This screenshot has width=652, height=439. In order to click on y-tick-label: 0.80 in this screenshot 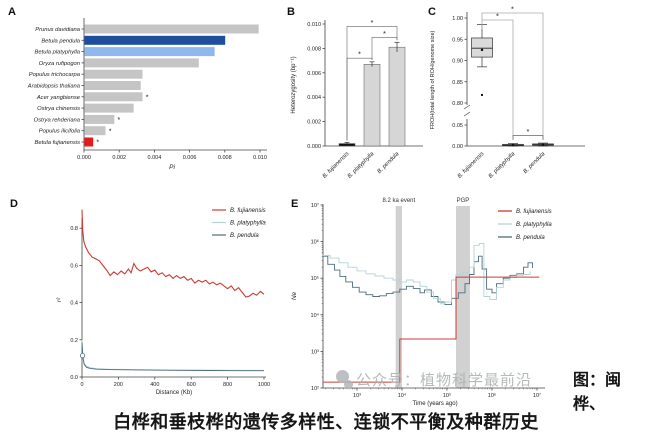, I will do `click(457, 104)`.